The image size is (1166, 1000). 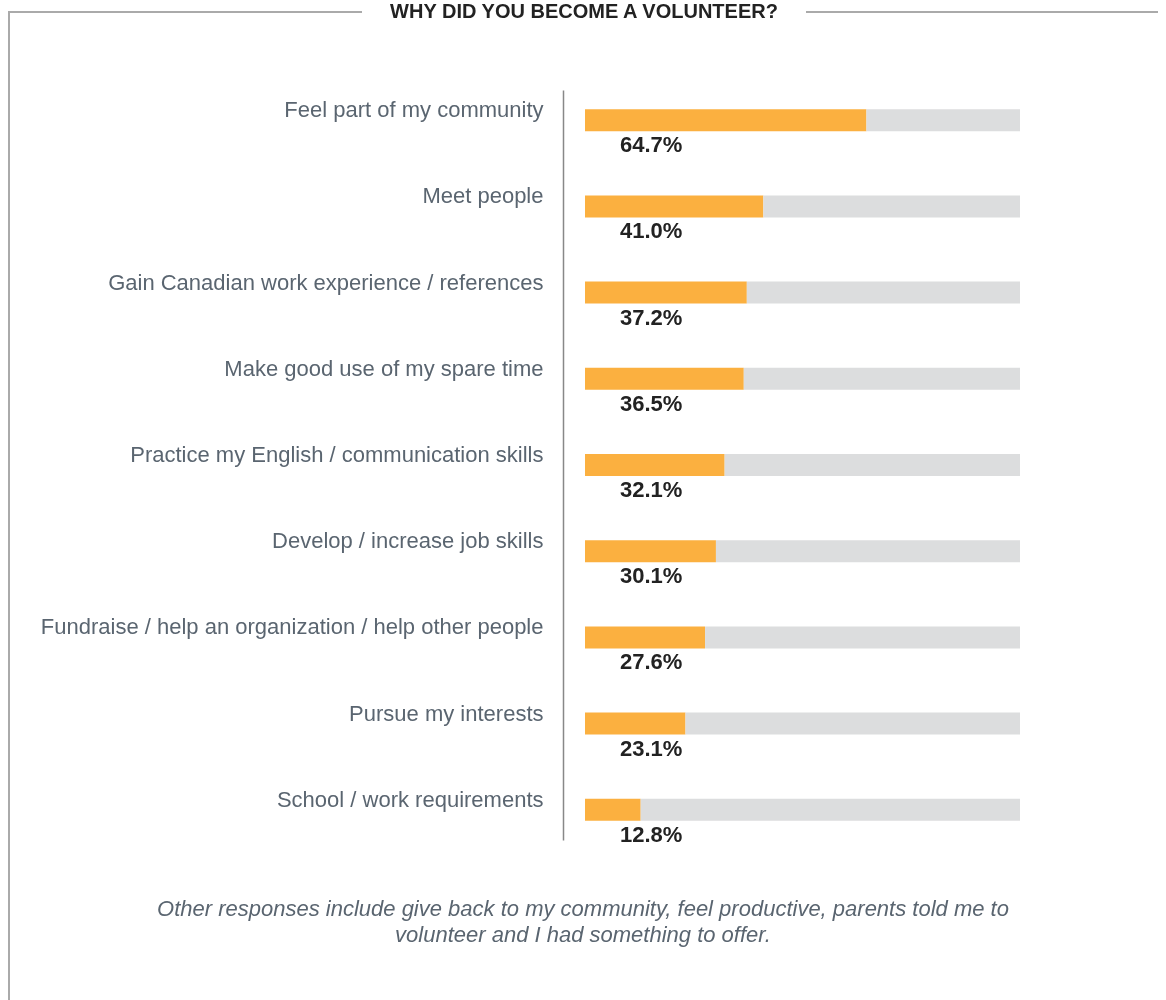 What do you see at coordinates (651, 834) in the screenshot?
I see `data-label: 12.8%` at bounding box center [651, 834].